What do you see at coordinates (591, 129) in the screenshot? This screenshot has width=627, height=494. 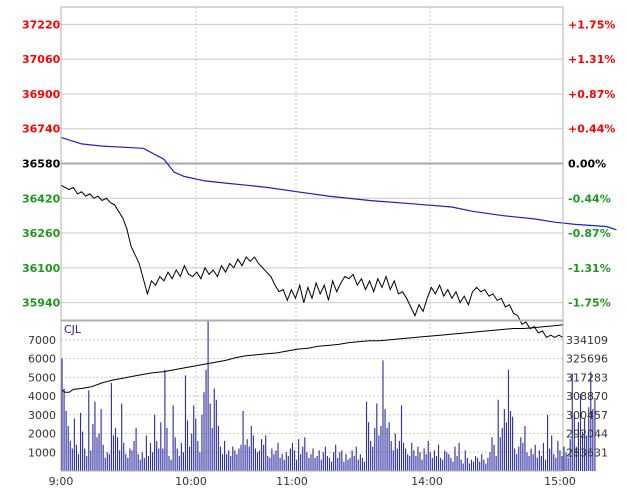 I see `percent-tick-label: +0.44%` at bounding box center [591, 129].